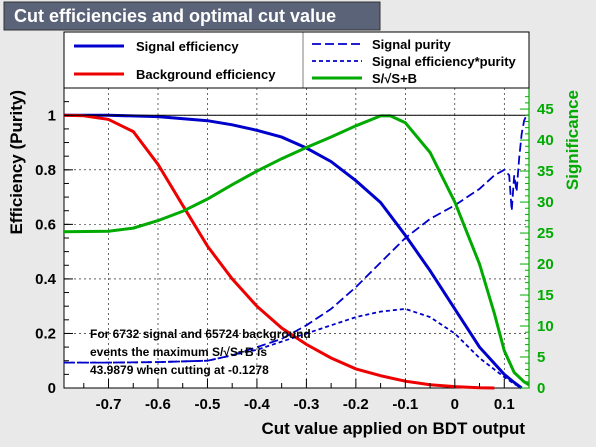 The width and height of the screenshot is (596, 447). What do you see at coordinates (109, 404) in the screenshot?
I see `x-tick-label: -0.7` at bounding box center [109, 404].